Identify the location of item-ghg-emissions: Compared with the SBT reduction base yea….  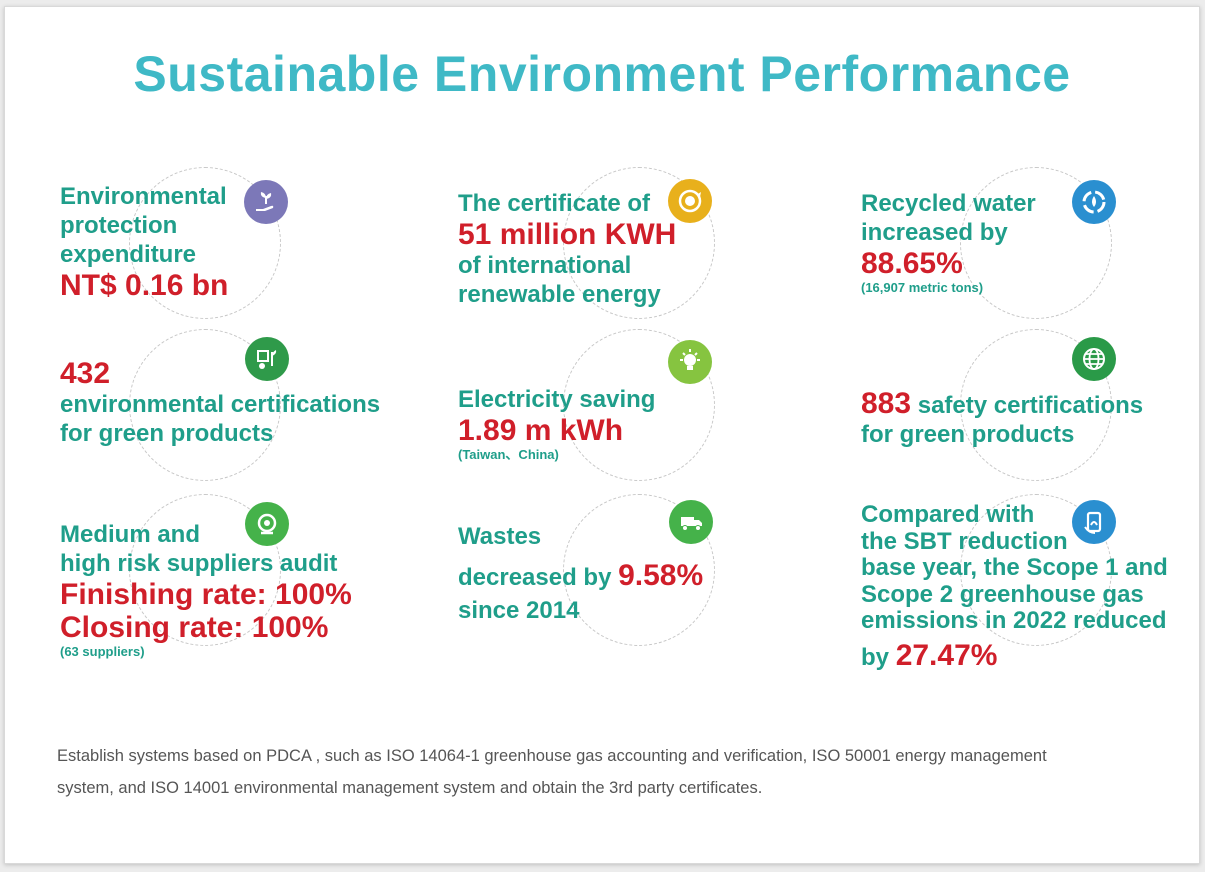
(1014, 586).